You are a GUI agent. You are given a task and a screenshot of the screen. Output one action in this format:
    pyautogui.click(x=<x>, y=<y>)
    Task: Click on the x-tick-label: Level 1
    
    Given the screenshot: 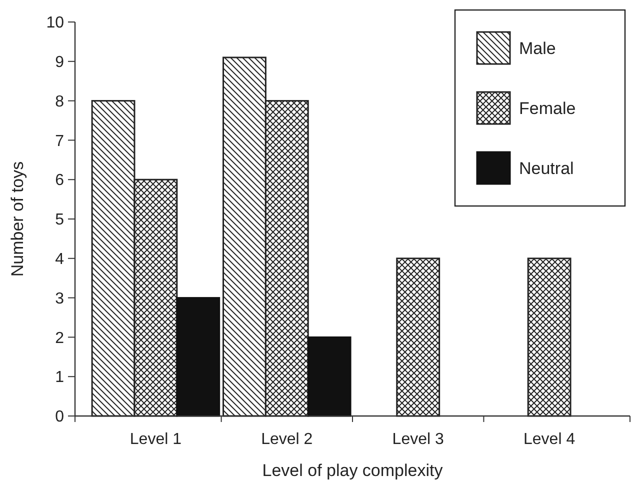 What is the action you would take?
    pyautogui.click(x=156, y=439)
    